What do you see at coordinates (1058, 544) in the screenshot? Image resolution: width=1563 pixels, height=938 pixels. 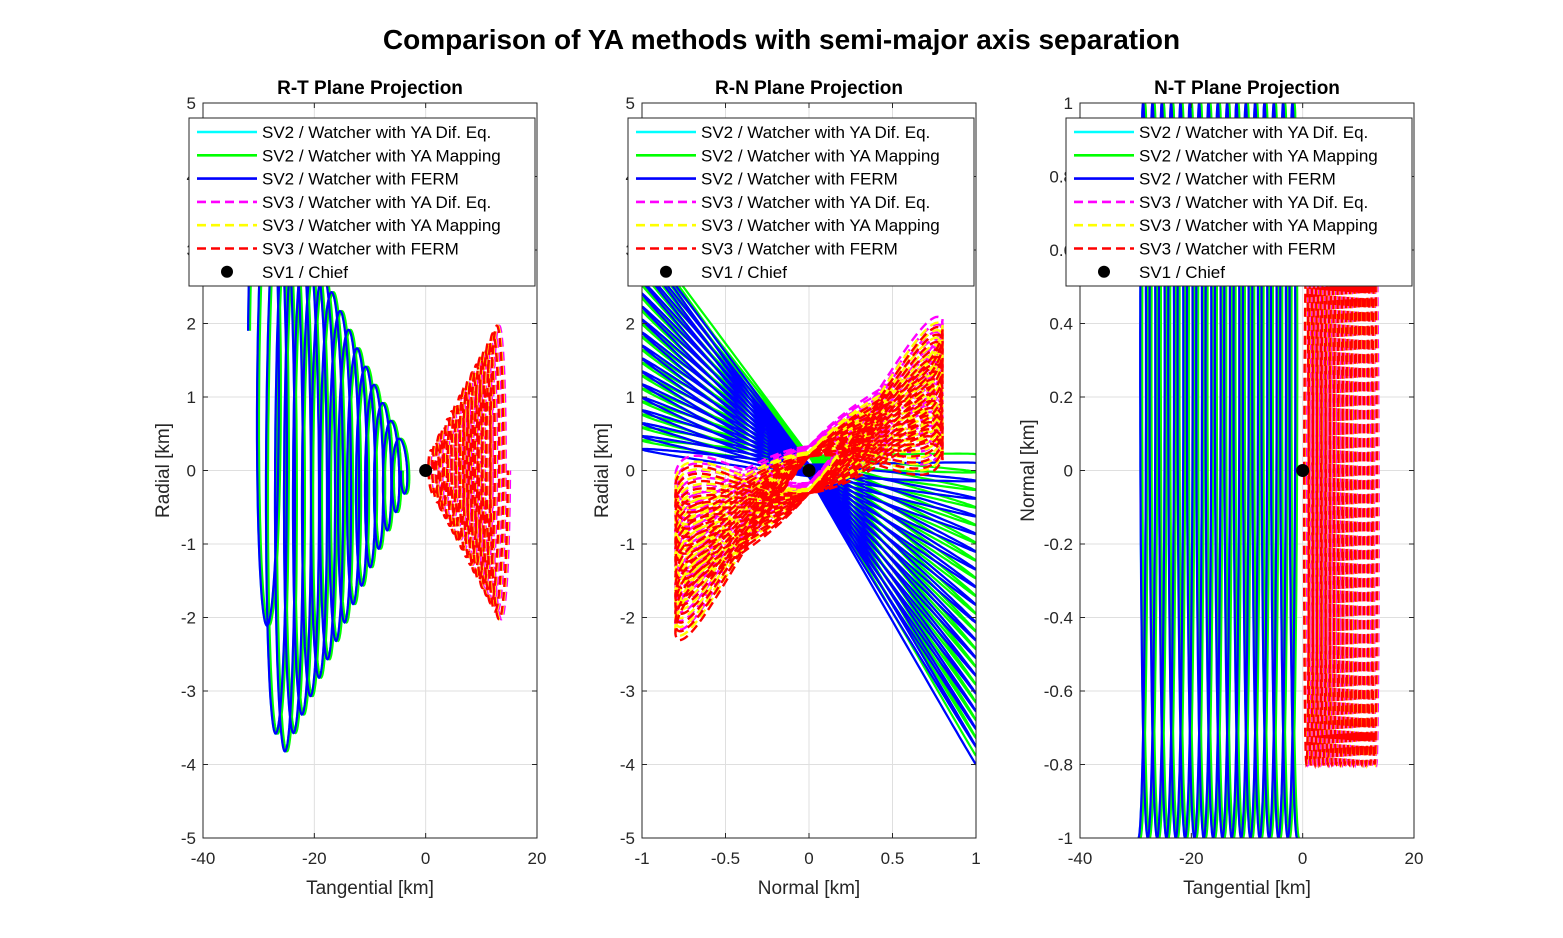 I see `y-tick-label: -0.2` at bounding box center [1058, 544].